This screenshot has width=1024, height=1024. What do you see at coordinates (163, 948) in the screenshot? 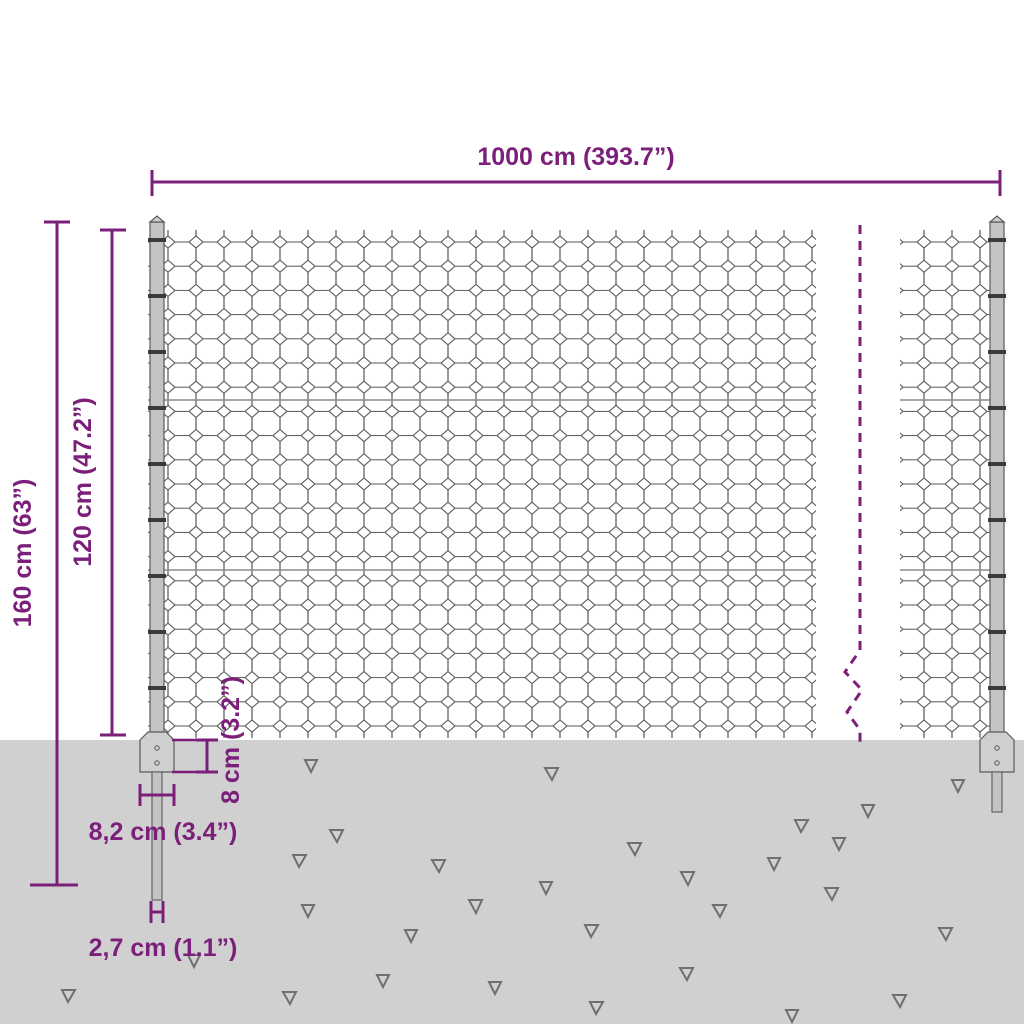
I see `dimension-post-thickness-label: 2,7 cm (1.1”)` at bounding box center [163, 948].